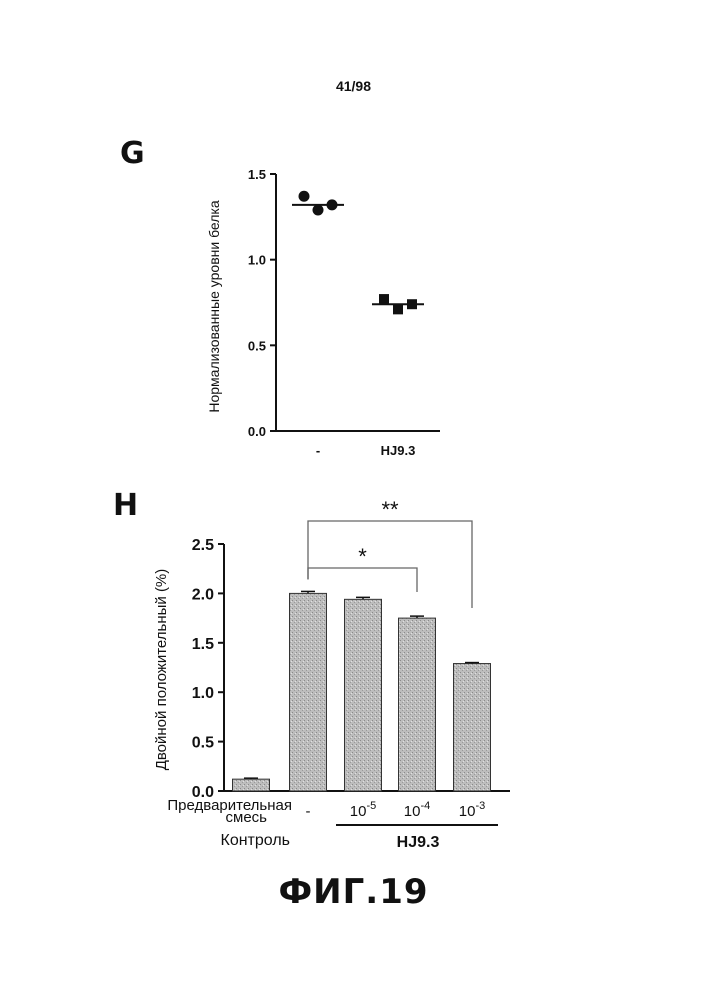  Describe the element at coordinates (256, 840) in the screenshot. I see `h-control-label: Контроль` at that location.